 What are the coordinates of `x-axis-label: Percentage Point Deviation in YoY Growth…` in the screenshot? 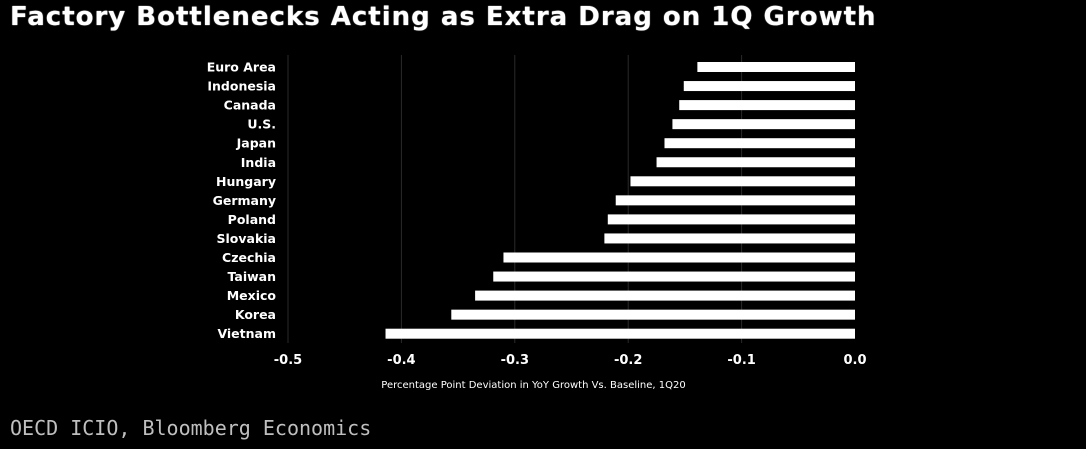 It's located at (533, 385).